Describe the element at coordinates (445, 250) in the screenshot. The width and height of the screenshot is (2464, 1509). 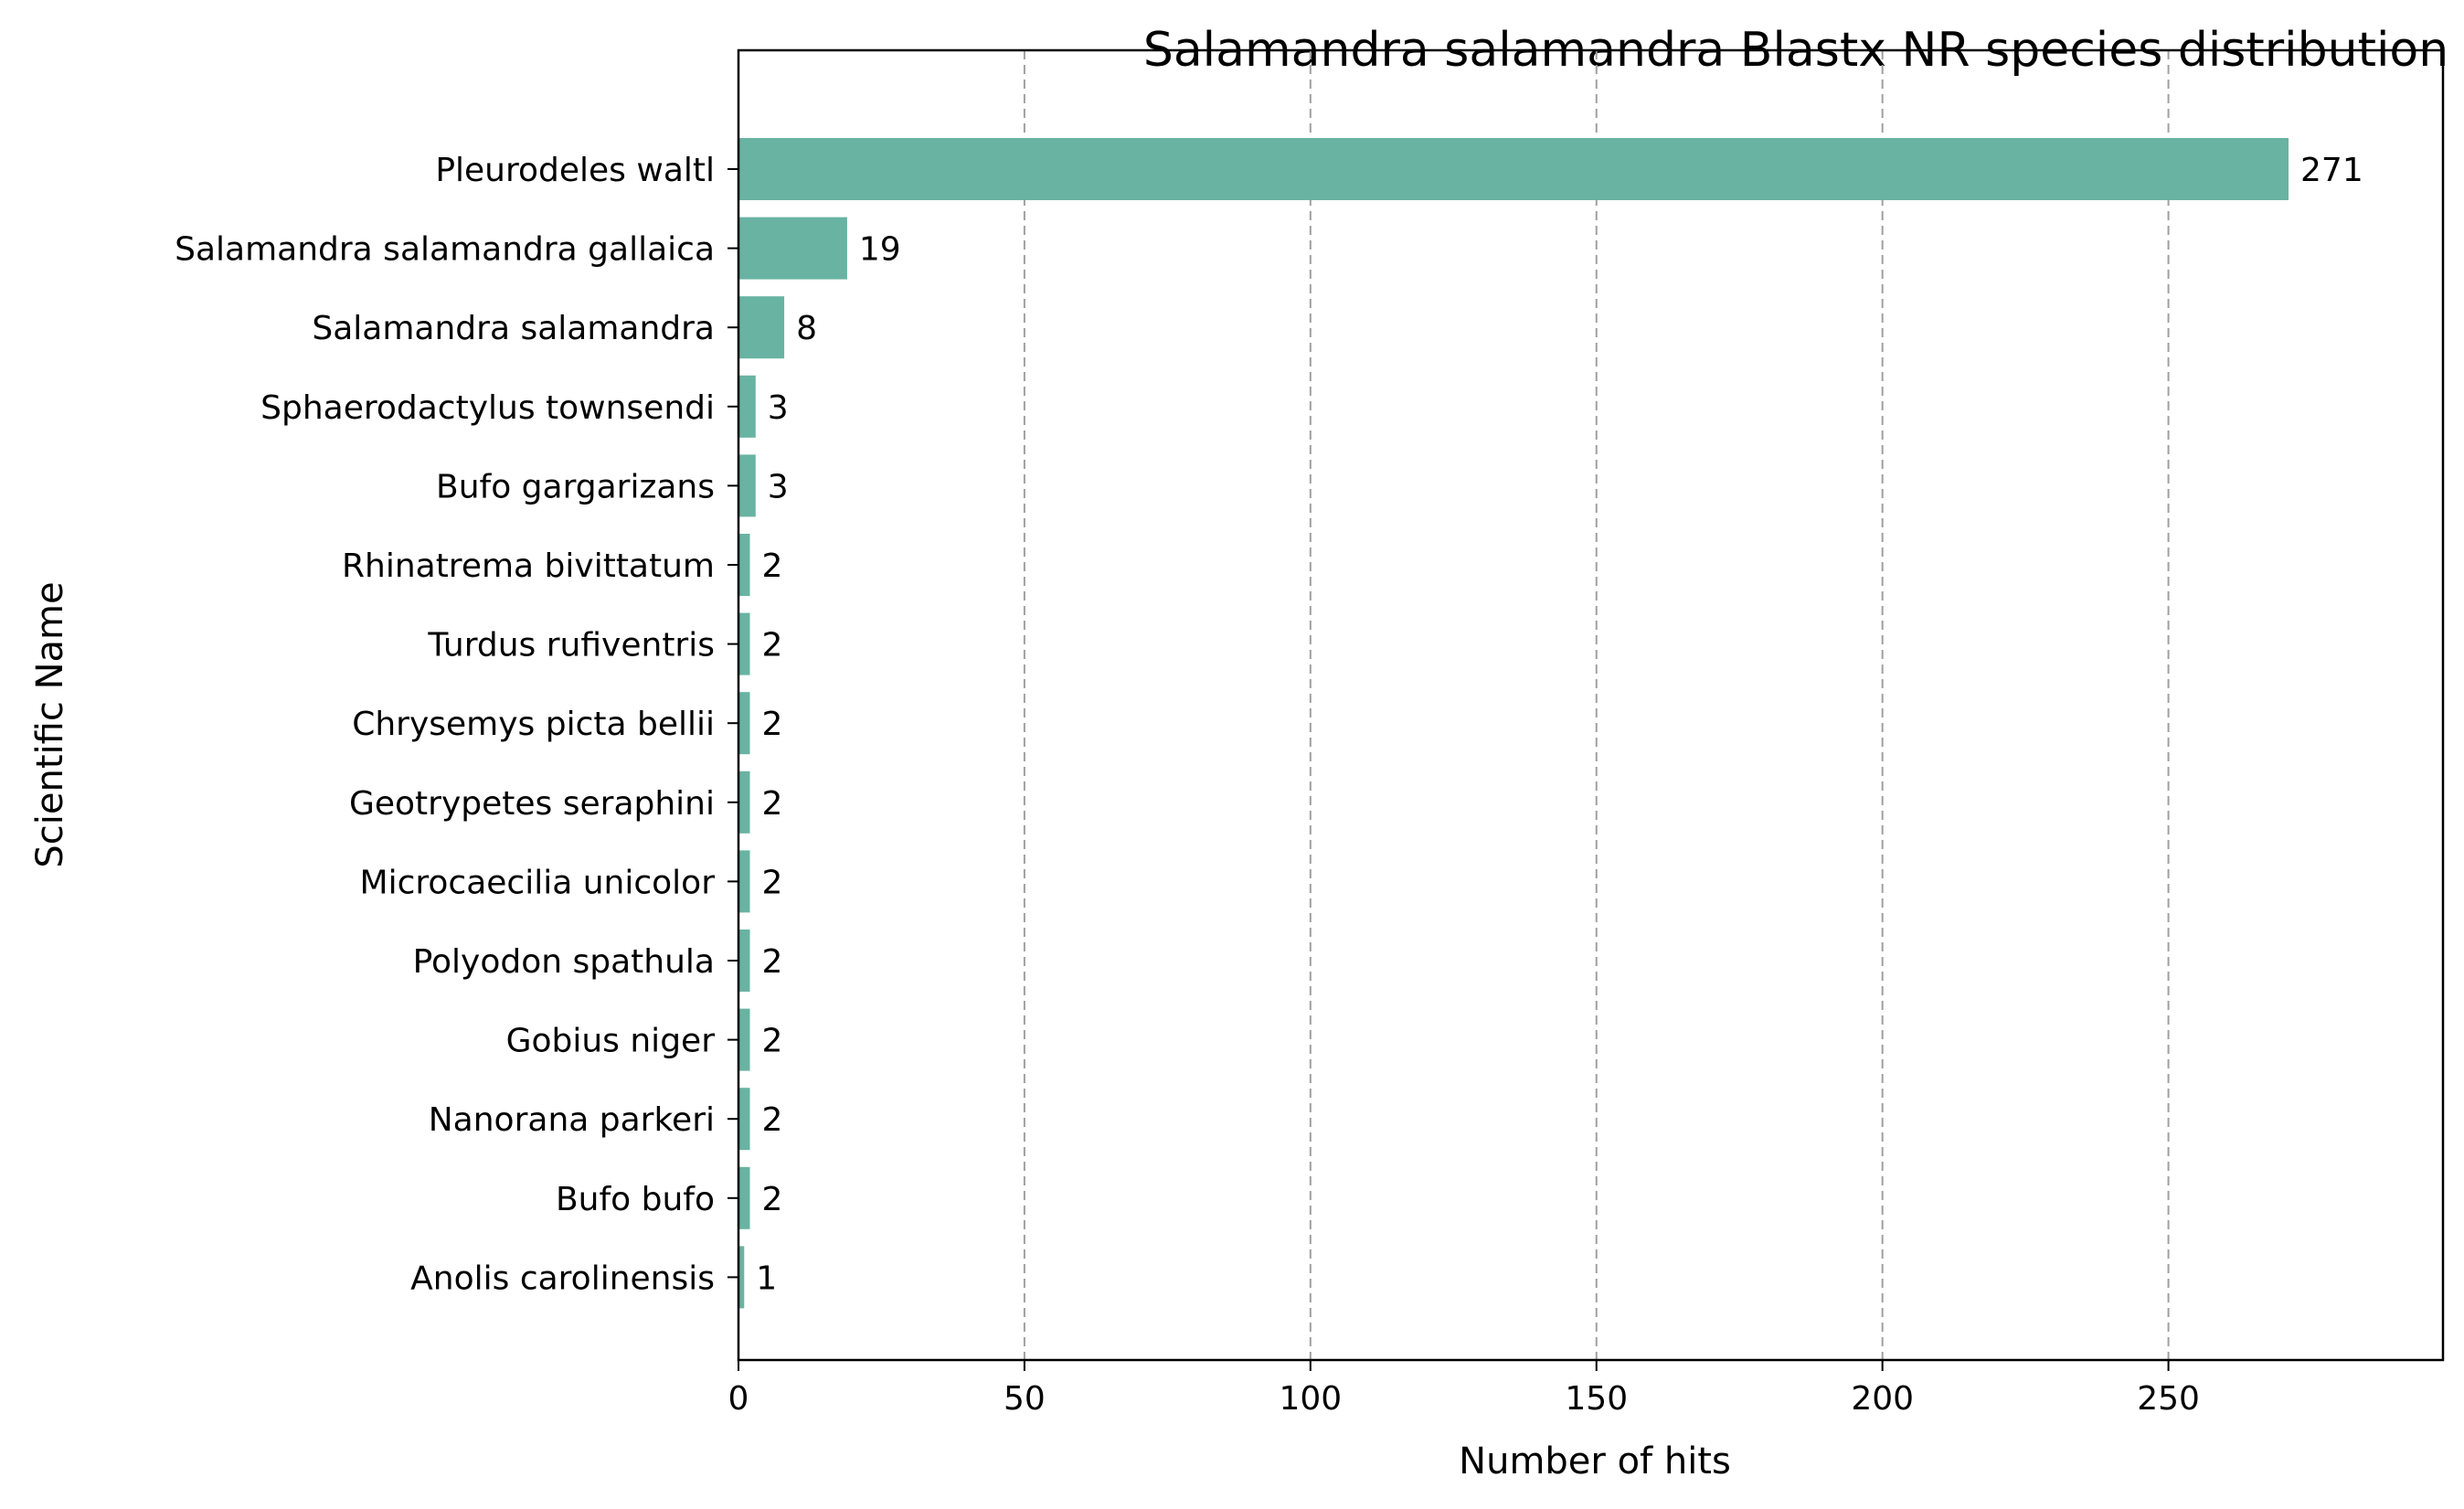
I see `y-tick-label: Salamandra salamandra gallaica` at that location.